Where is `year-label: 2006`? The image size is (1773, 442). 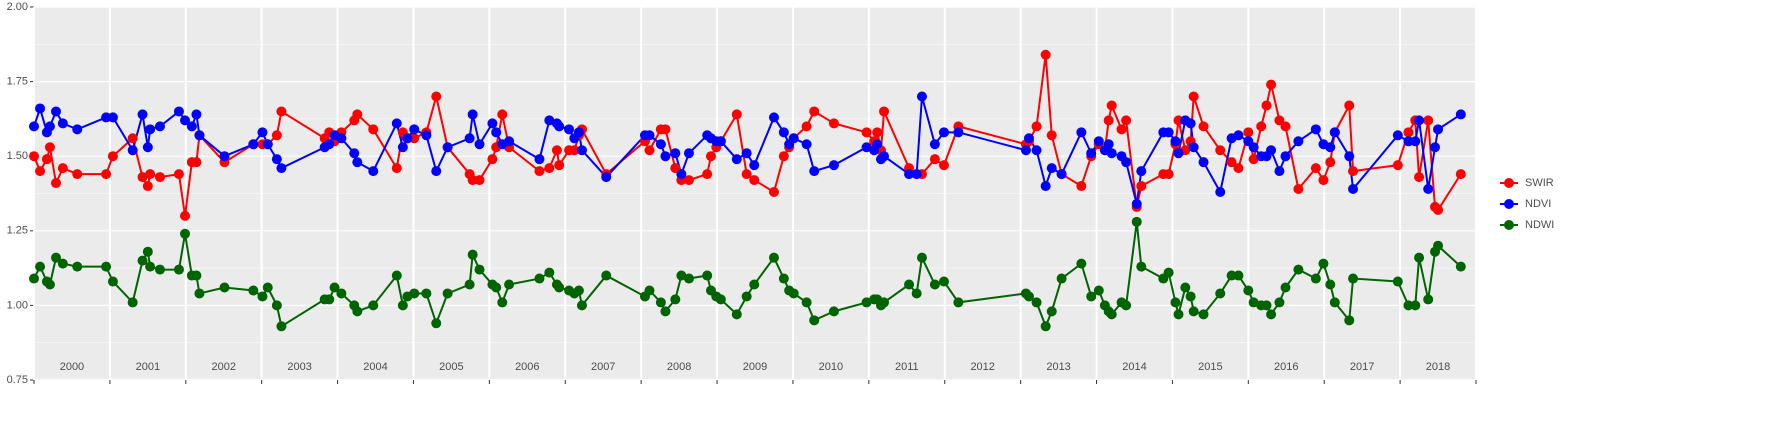
year-label: 2006 is located at coordinates (527, 367).